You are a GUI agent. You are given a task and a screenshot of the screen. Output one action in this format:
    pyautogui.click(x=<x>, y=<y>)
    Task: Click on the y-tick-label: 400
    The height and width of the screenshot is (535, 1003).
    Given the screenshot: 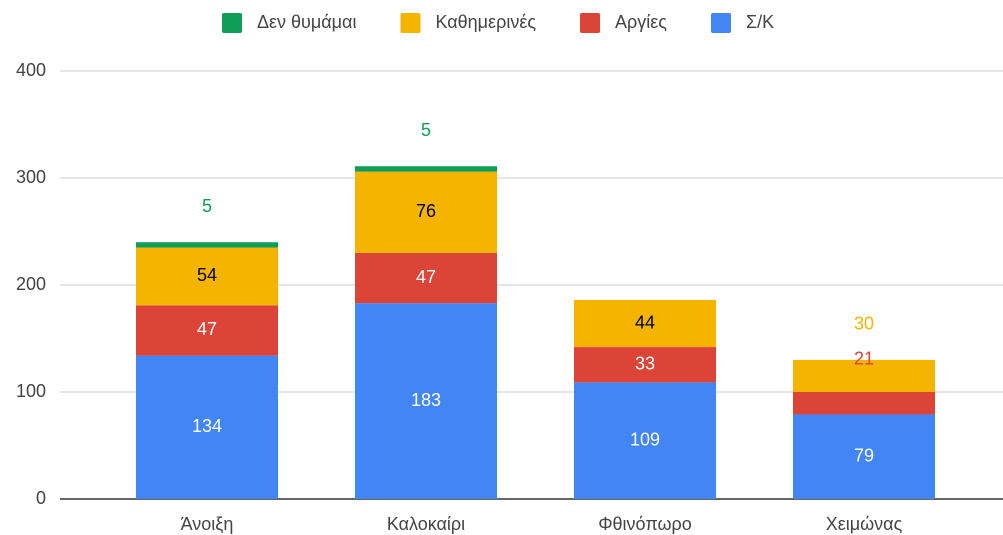 What is the action you would take?
    pyautogui.click(x=31, y=70)
    